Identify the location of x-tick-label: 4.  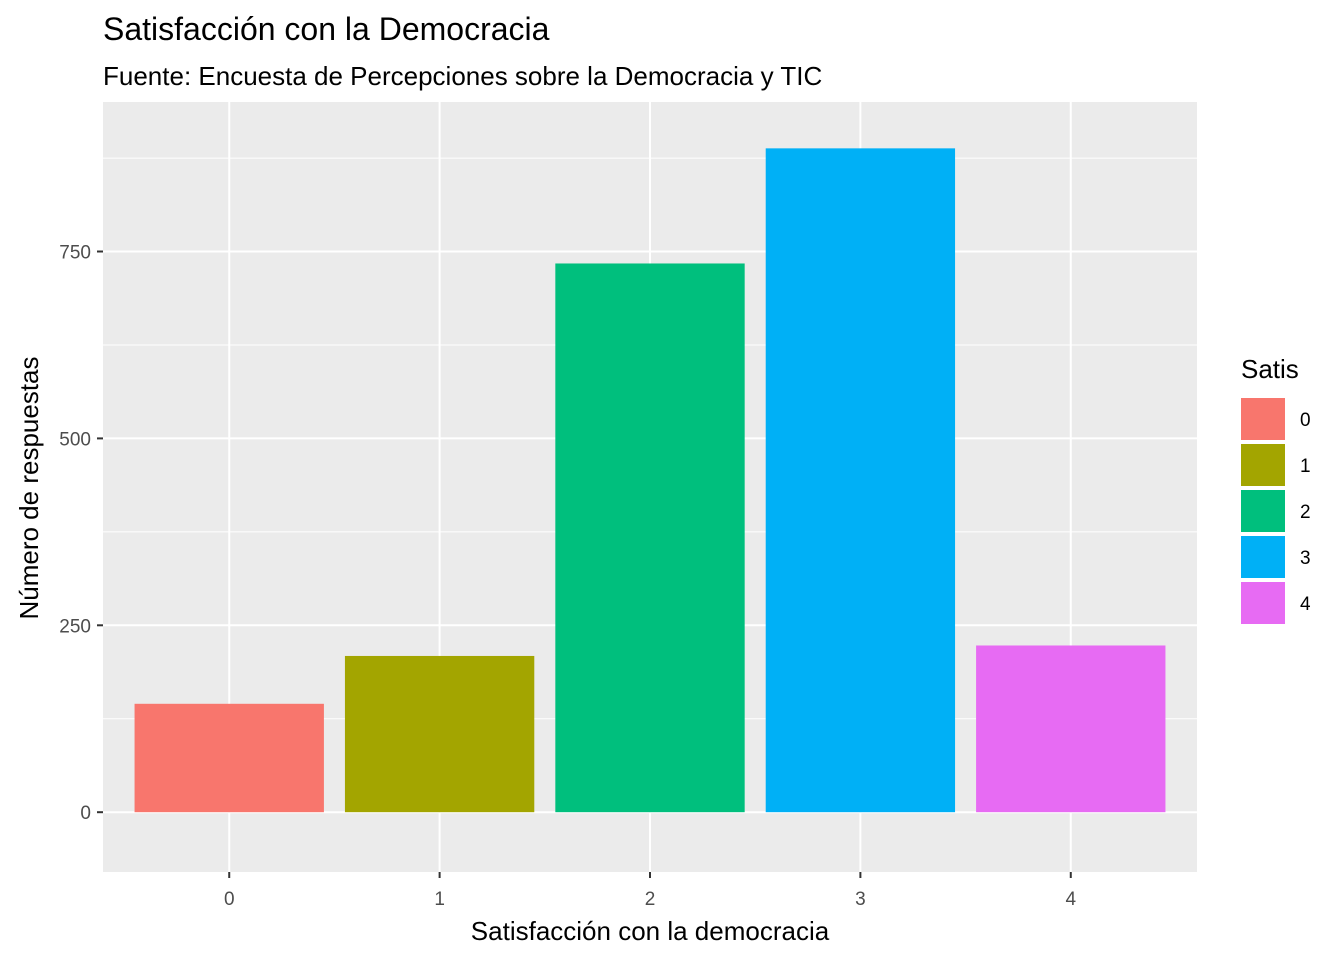
(1070, 899).